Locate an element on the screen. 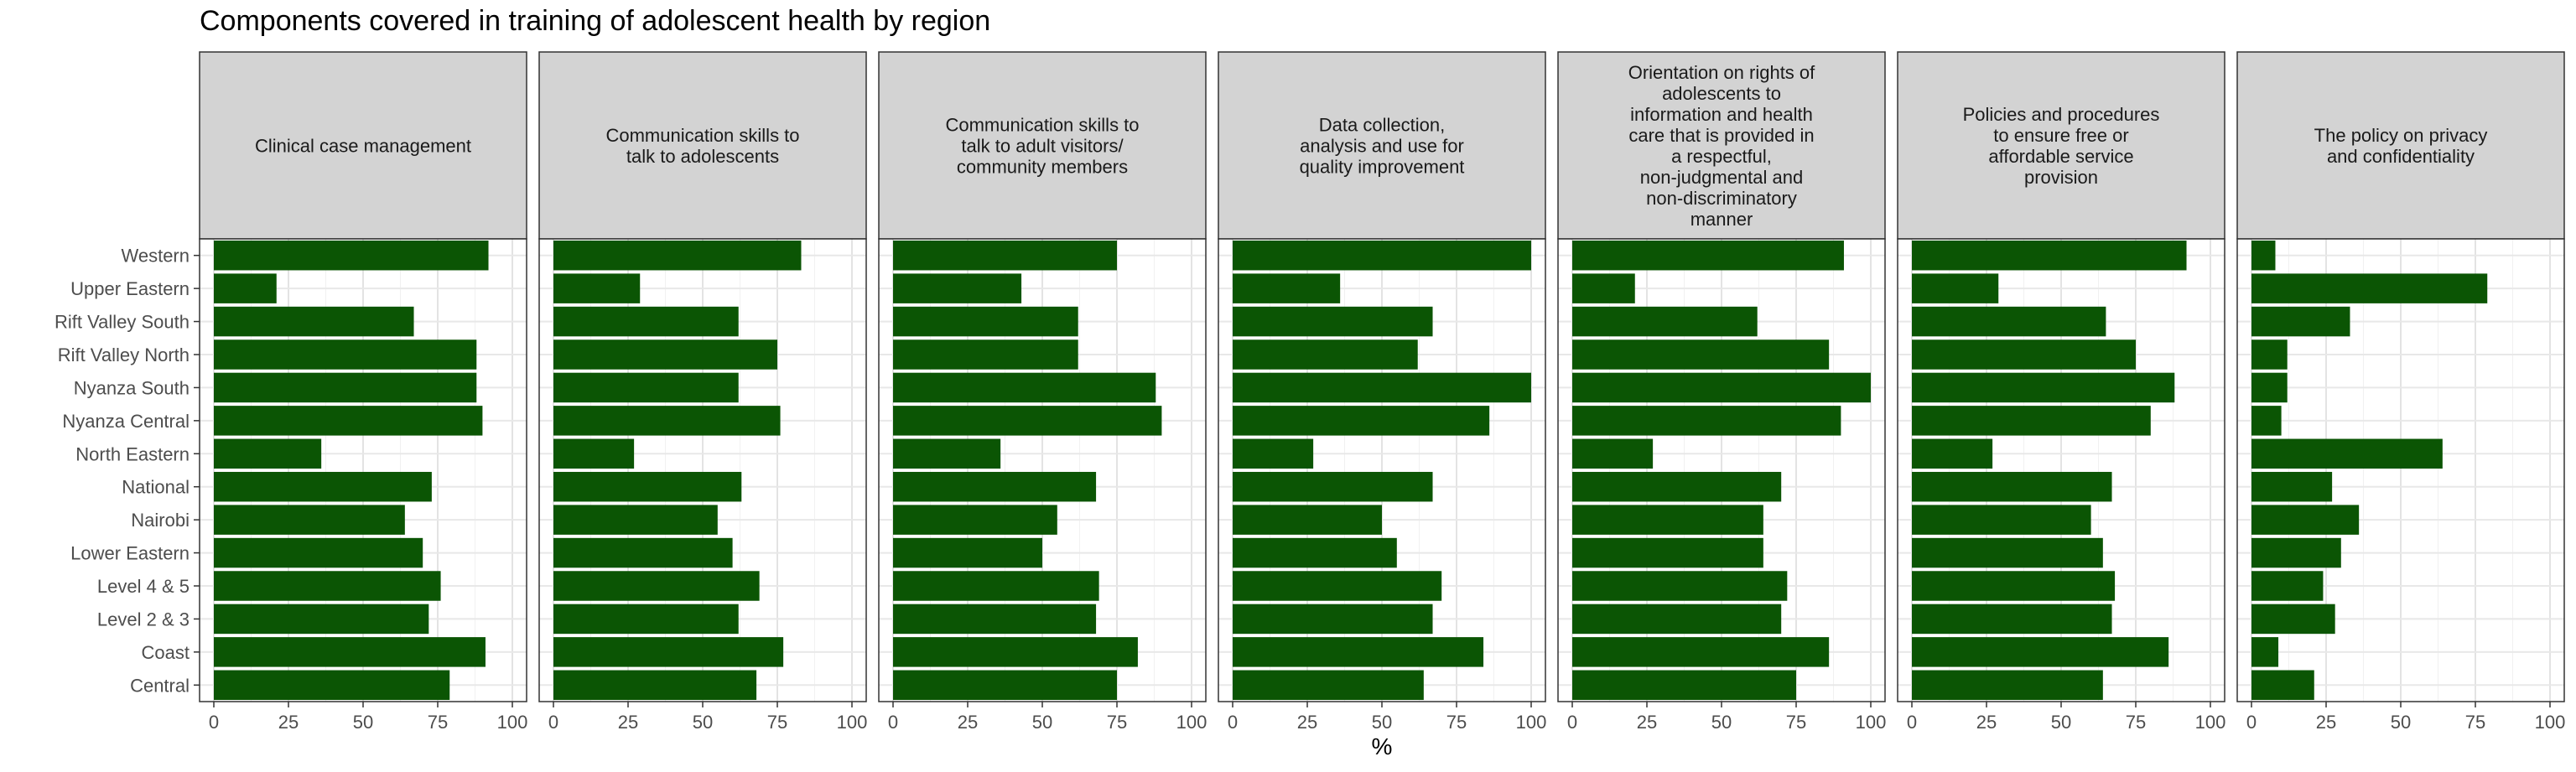  panel-4-strip-label: analysis and use for is located at coordinates (1382, 147).